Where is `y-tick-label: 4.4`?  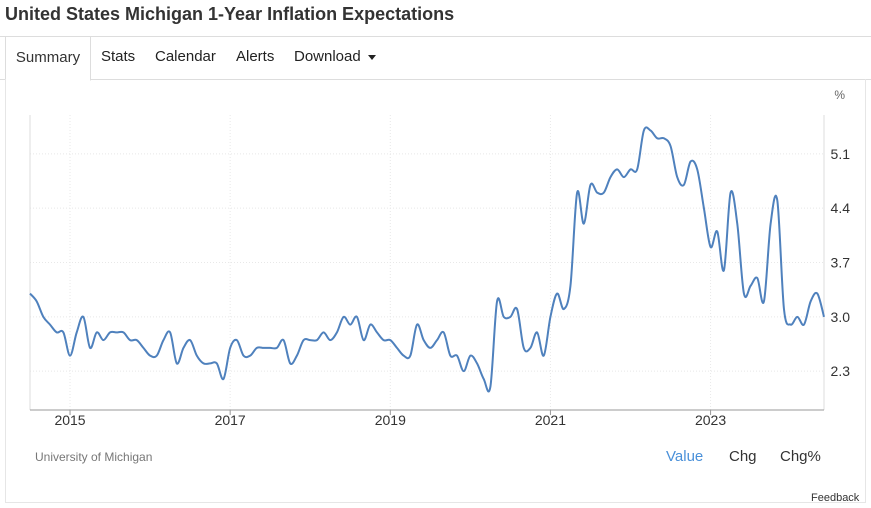 y-tick-label: 4.4 is located at coordinates (841, 208).